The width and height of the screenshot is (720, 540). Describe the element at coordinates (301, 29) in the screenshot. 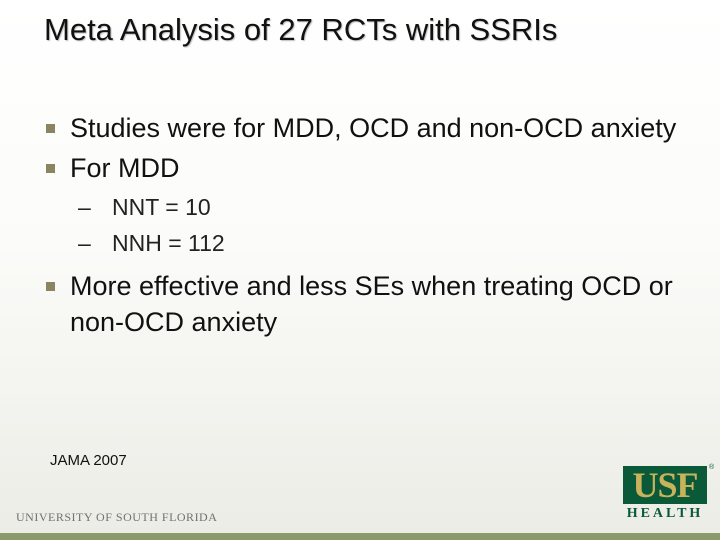

I see `slide-title: Meta Analysis of 27 RCTs with SSRIs` at that location.